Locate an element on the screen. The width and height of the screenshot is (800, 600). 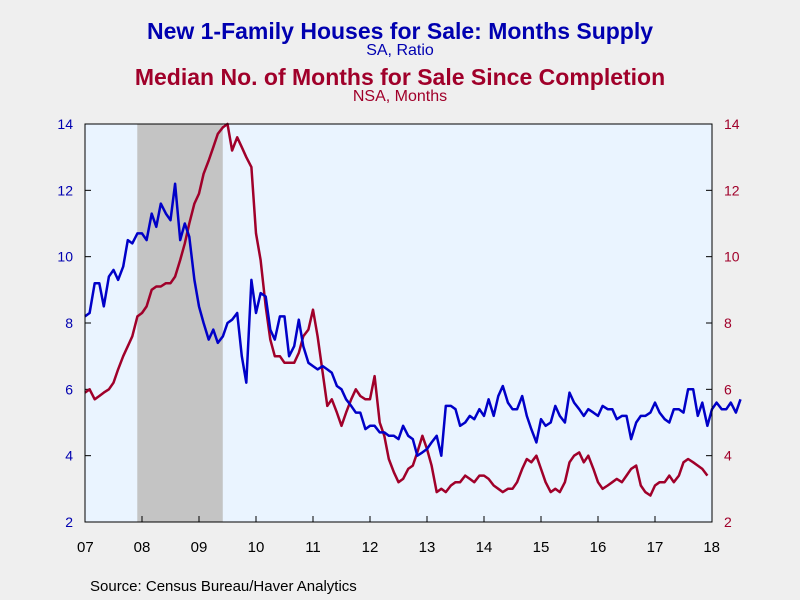
x-tick-label: 14 is located at coordinates (484, 547).